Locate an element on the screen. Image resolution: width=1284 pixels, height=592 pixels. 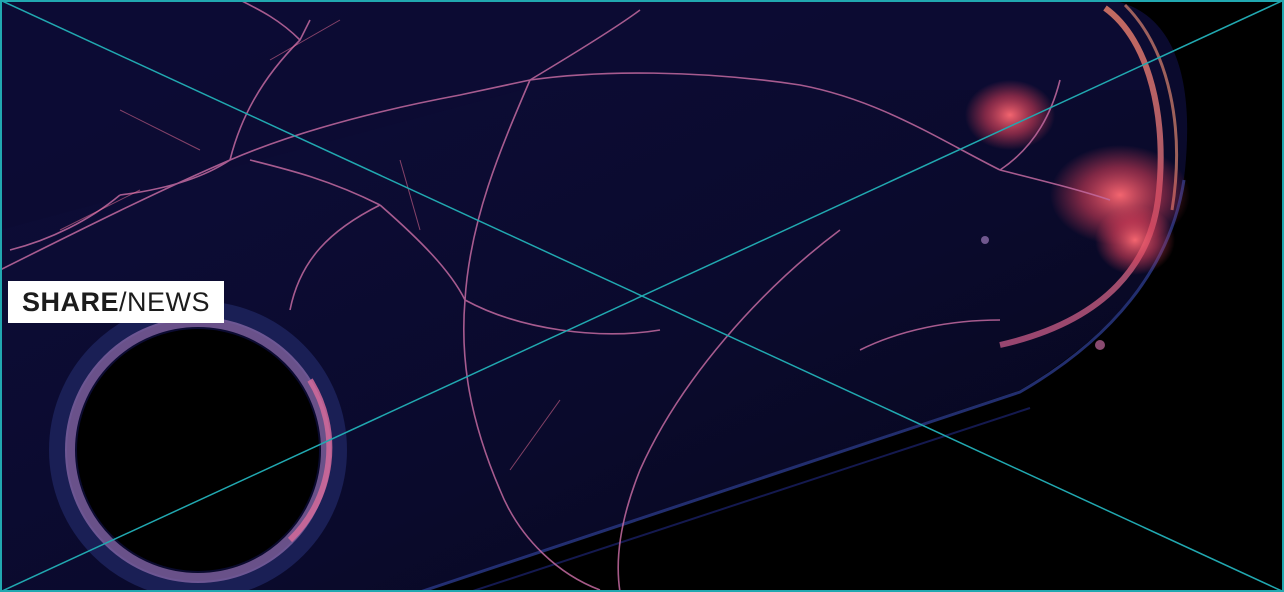
share-news-label: SHARE / NEWS is located at coordinates (116, 302).